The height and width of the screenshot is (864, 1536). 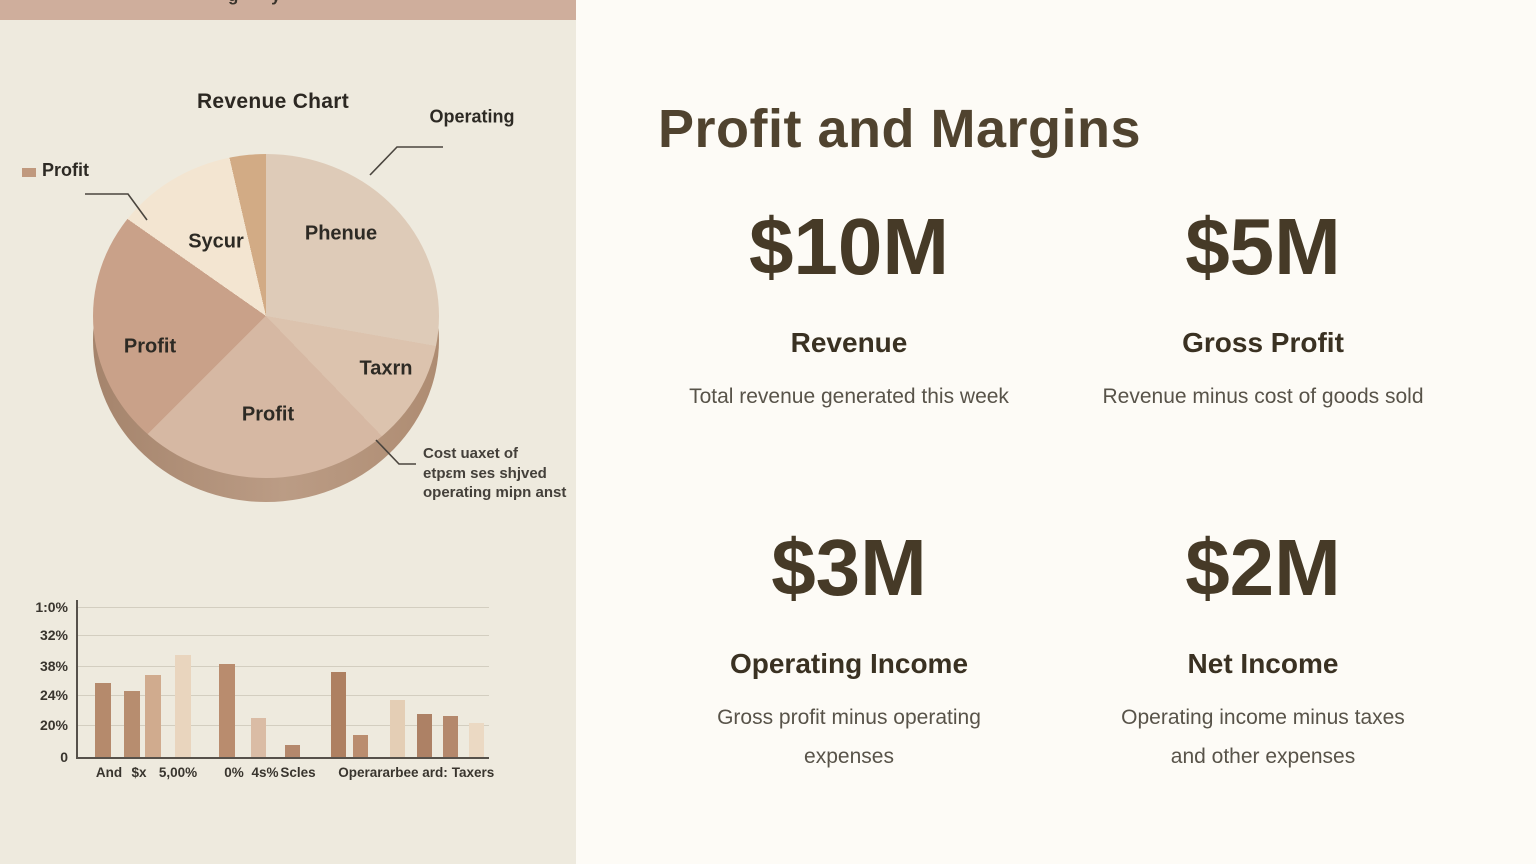 I want to click on stat-label: Net Income, so click(x=1263, y=663).